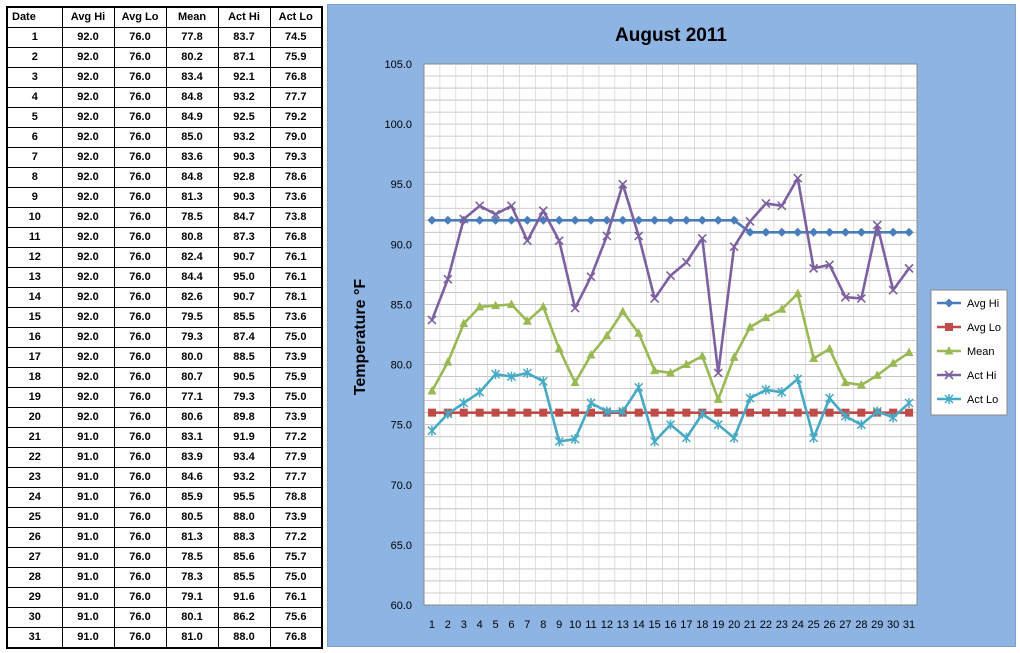 Image resolution: width=1020 pixels, height=653 pixels. What do you see at coordinates (401, 486) in the screenshot?
I see `y-tick-label: 70.0` at bounding box center [401, 486].